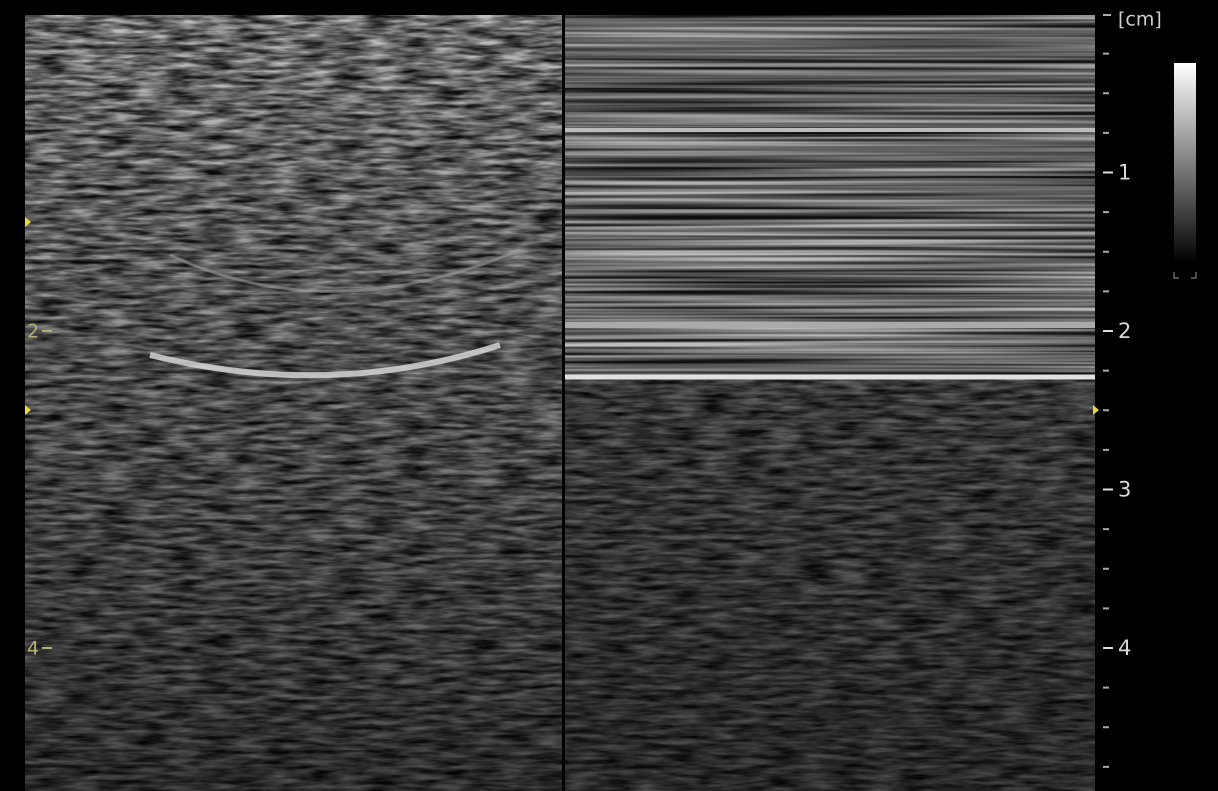 This screenshot has width=1218, height=791. What do you see at coordinates (1124, 173) in the screenshot?
I see `depth-label: 1` at bounding box center [1124, 173].